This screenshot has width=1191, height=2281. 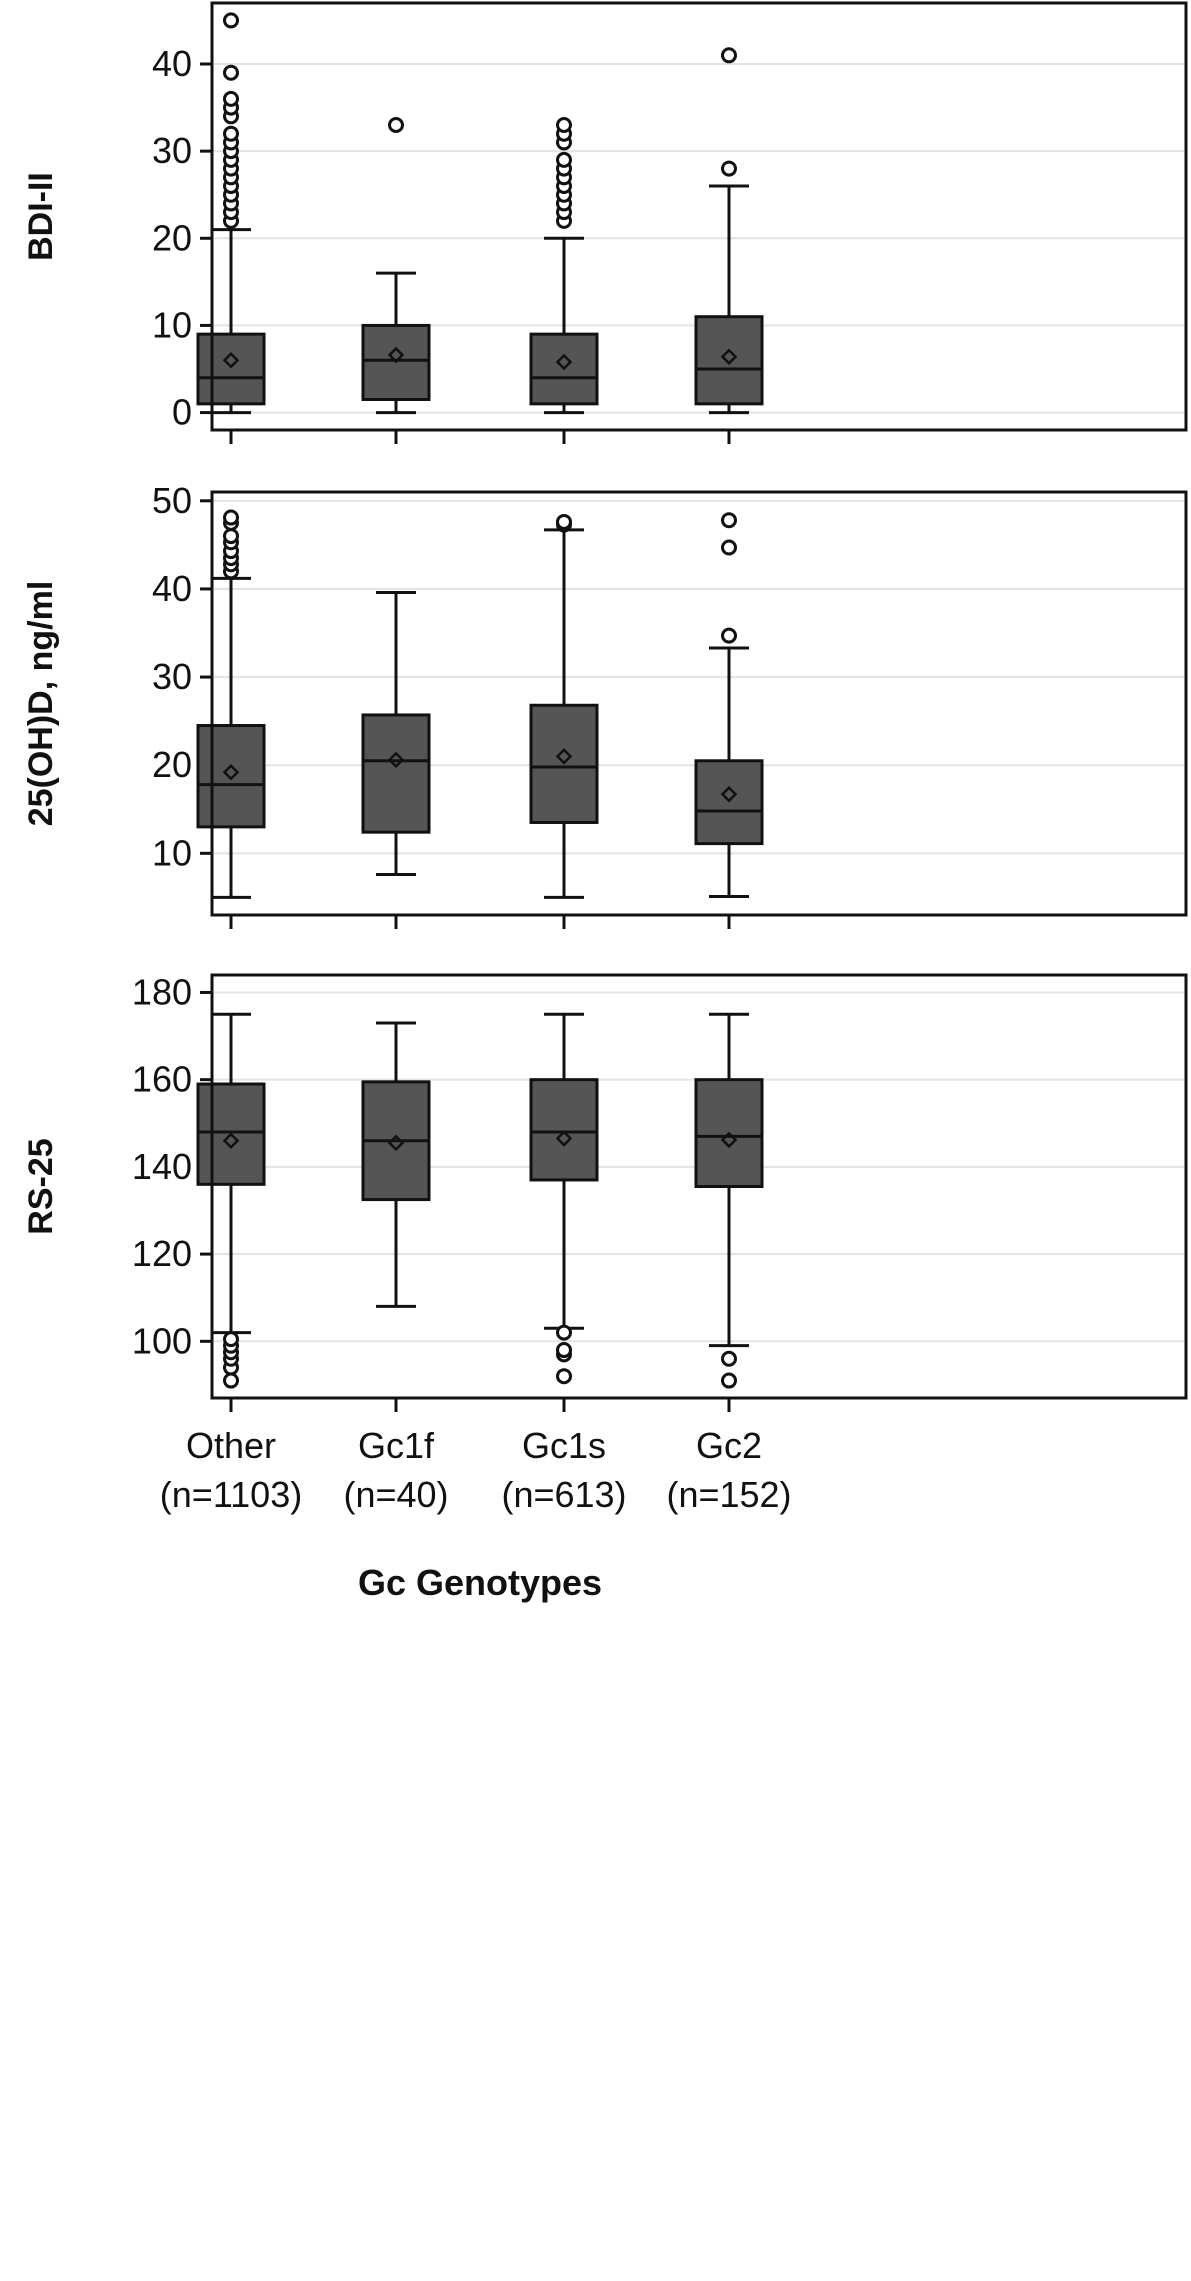 What do you see at coordinates (396, 1445) in the screenshot?
I see `x-category-name: Gc1f` at bounding box center [396, 1445].